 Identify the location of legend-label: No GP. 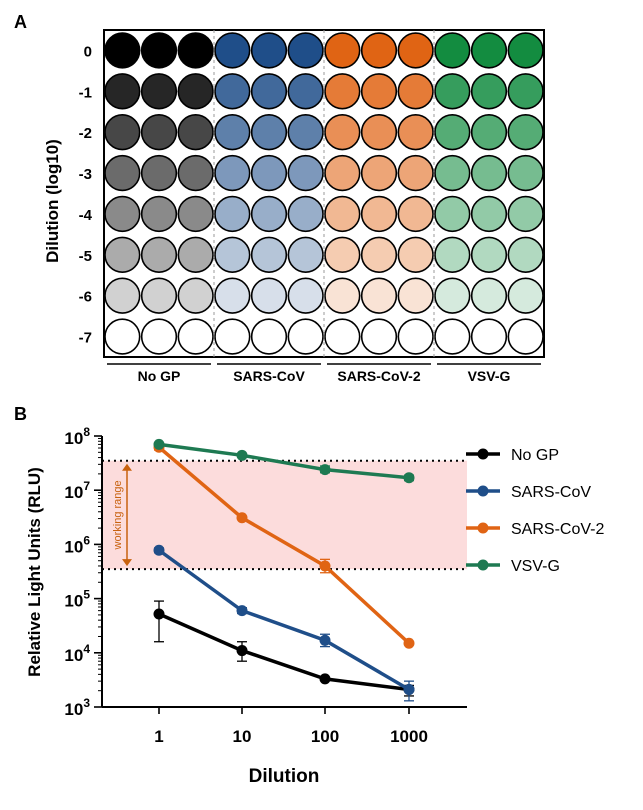
(535, 455).